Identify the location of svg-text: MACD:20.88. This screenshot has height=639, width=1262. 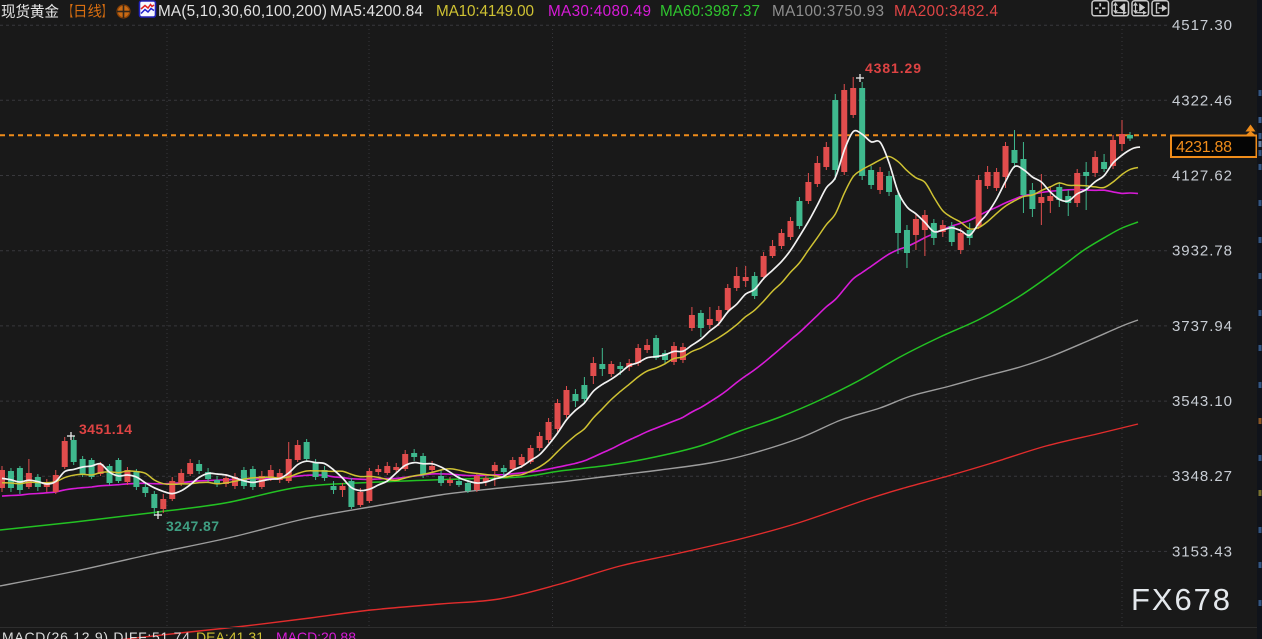
(316, 634).